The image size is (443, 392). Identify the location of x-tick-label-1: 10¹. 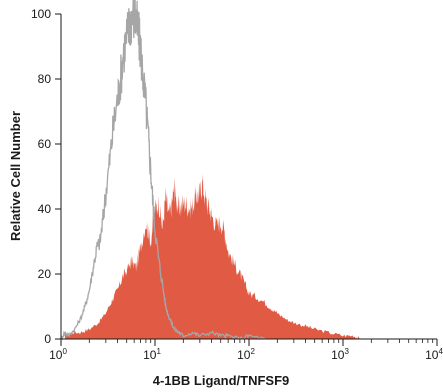
(152, 354).